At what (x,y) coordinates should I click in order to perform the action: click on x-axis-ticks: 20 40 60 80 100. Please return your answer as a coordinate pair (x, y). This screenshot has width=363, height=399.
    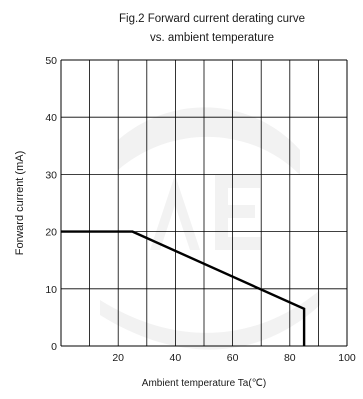
    Looking at the image, I should click on (234, 358).